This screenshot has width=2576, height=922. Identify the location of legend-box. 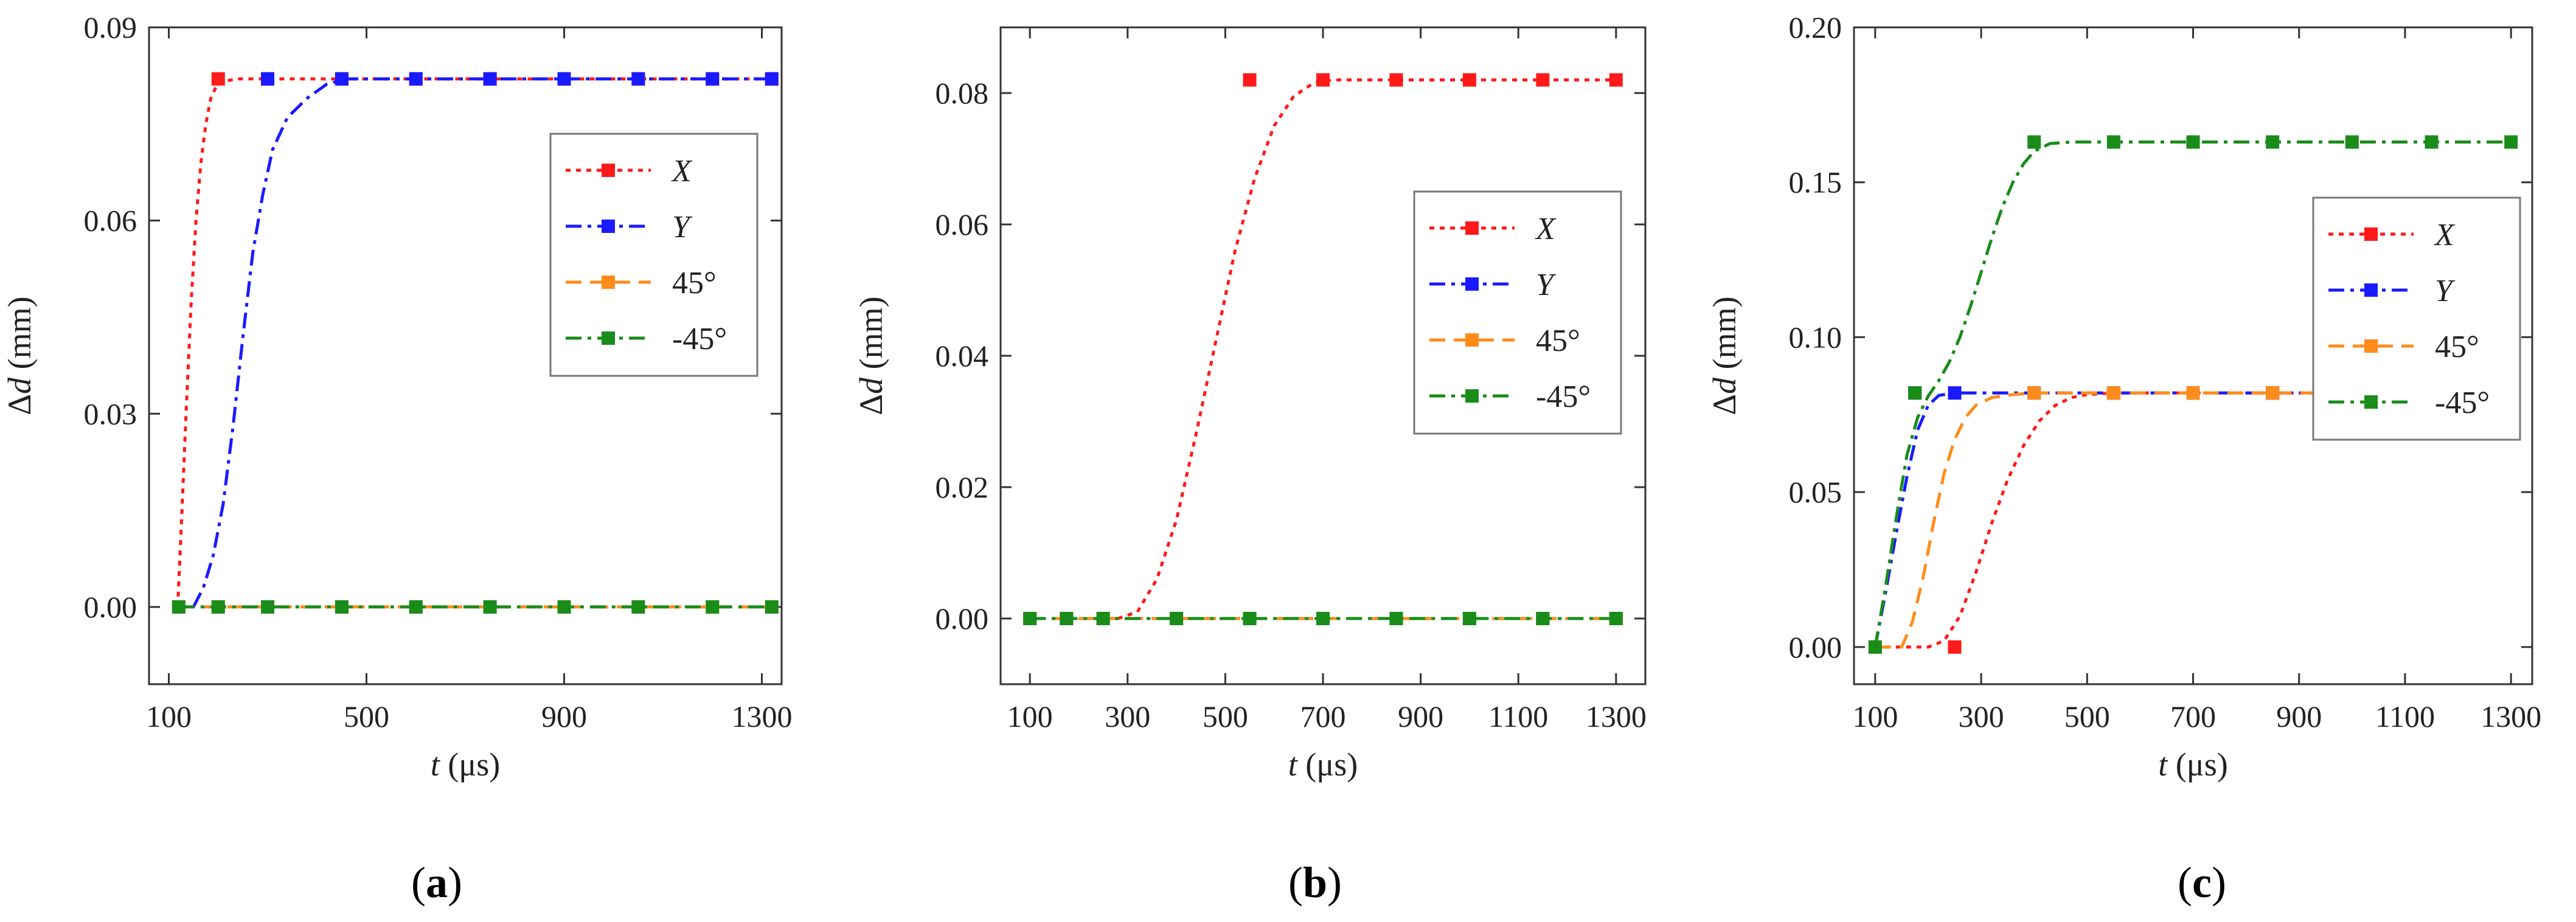
(654, 255).